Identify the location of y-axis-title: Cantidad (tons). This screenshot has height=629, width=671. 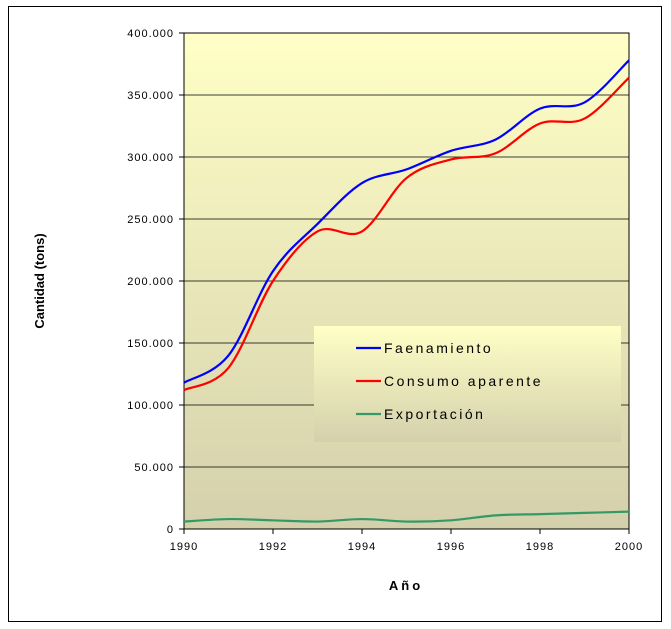
(39, 280).